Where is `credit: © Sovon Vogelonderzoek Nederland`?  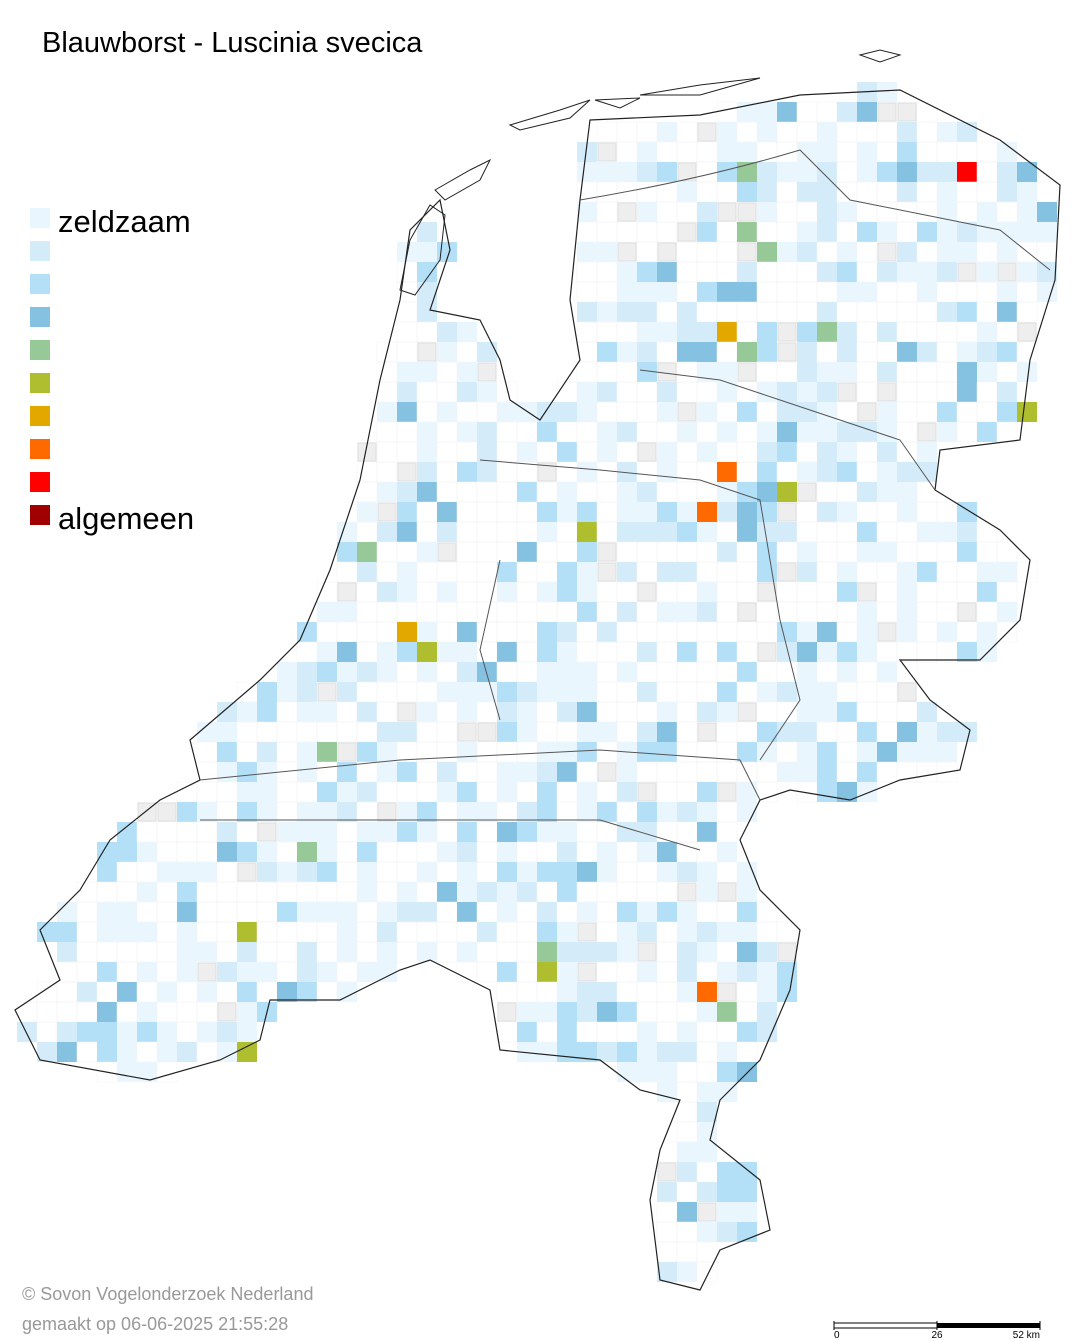 credit: © Sovon Vogelonderzoek Nederland is located at coordinates (167, 1294).